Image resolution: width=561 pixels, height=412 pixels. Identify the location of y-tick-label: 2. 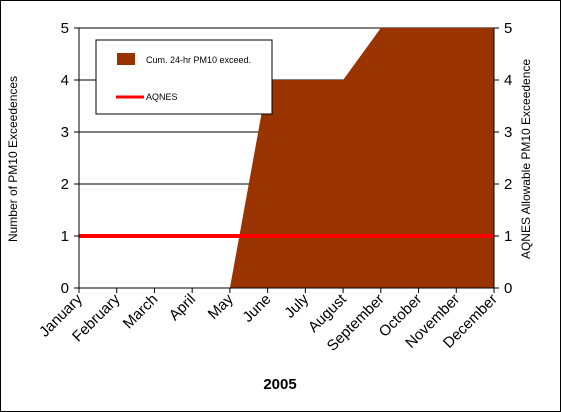
(65, 184).